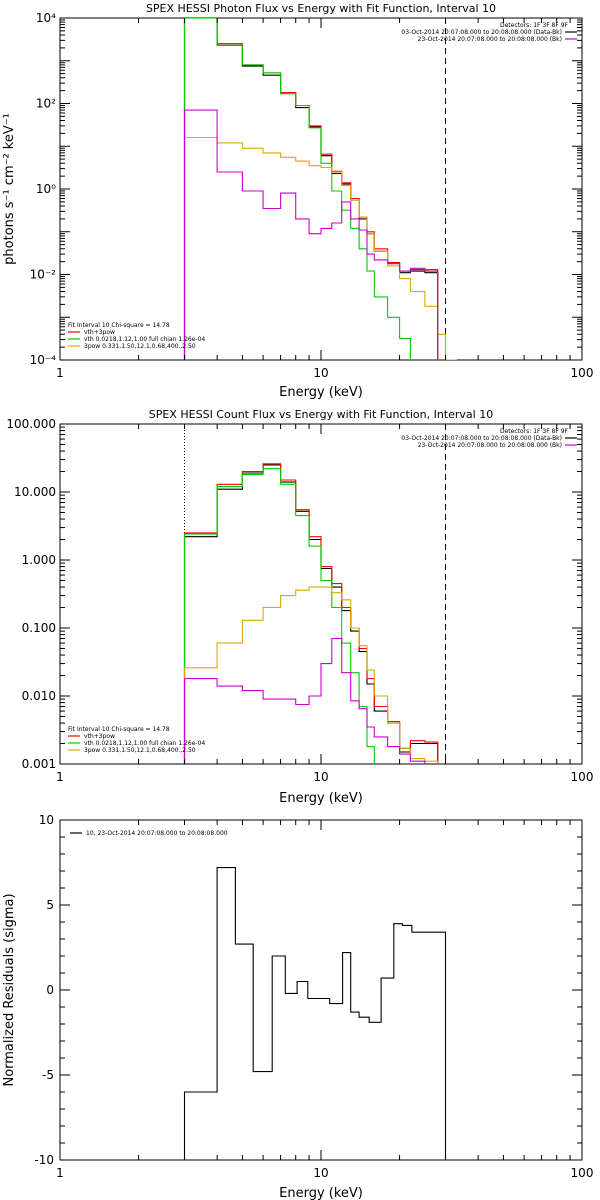  I want to click on y-axis-label: Normalized Residuals (sigma), so click(9, 989).